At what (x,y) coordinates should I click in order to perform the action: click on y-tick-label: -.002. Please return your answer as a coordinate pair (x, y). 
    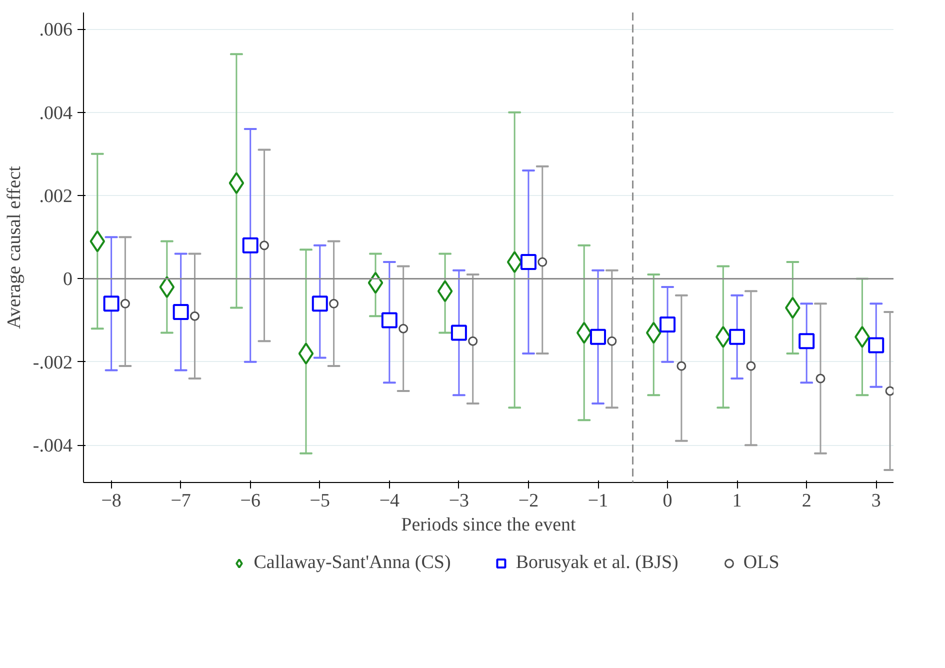
    Looking at the image, I should click on (52, 363).